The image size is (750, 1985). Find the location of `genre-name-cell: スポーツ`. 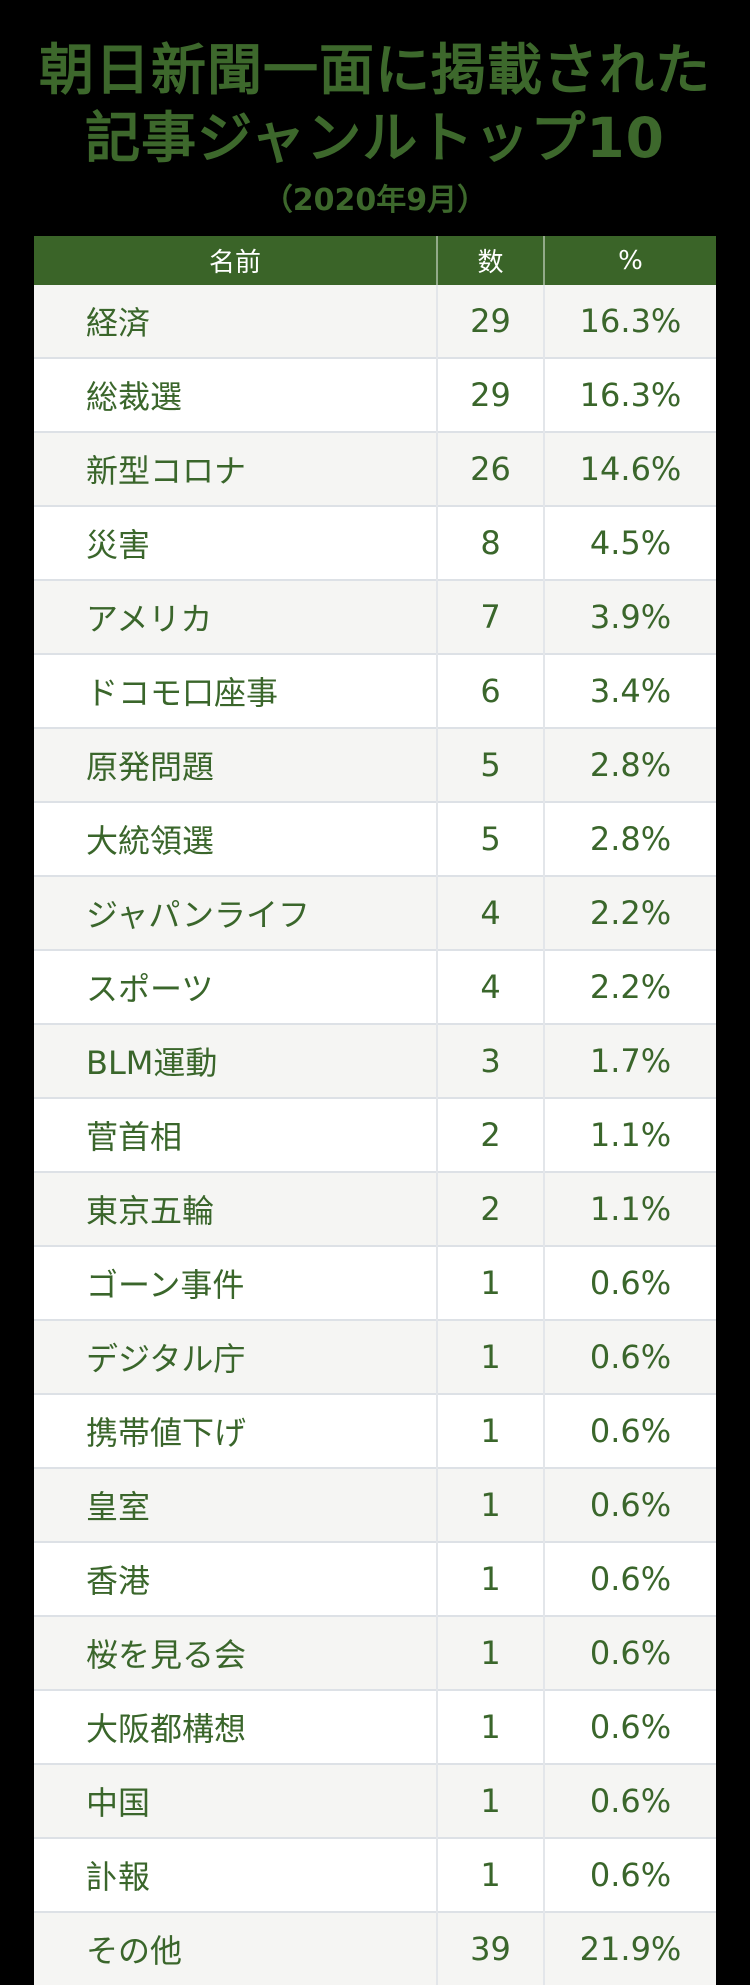

genre-name-cell: スポーツ is located at coordinates (235, 986).